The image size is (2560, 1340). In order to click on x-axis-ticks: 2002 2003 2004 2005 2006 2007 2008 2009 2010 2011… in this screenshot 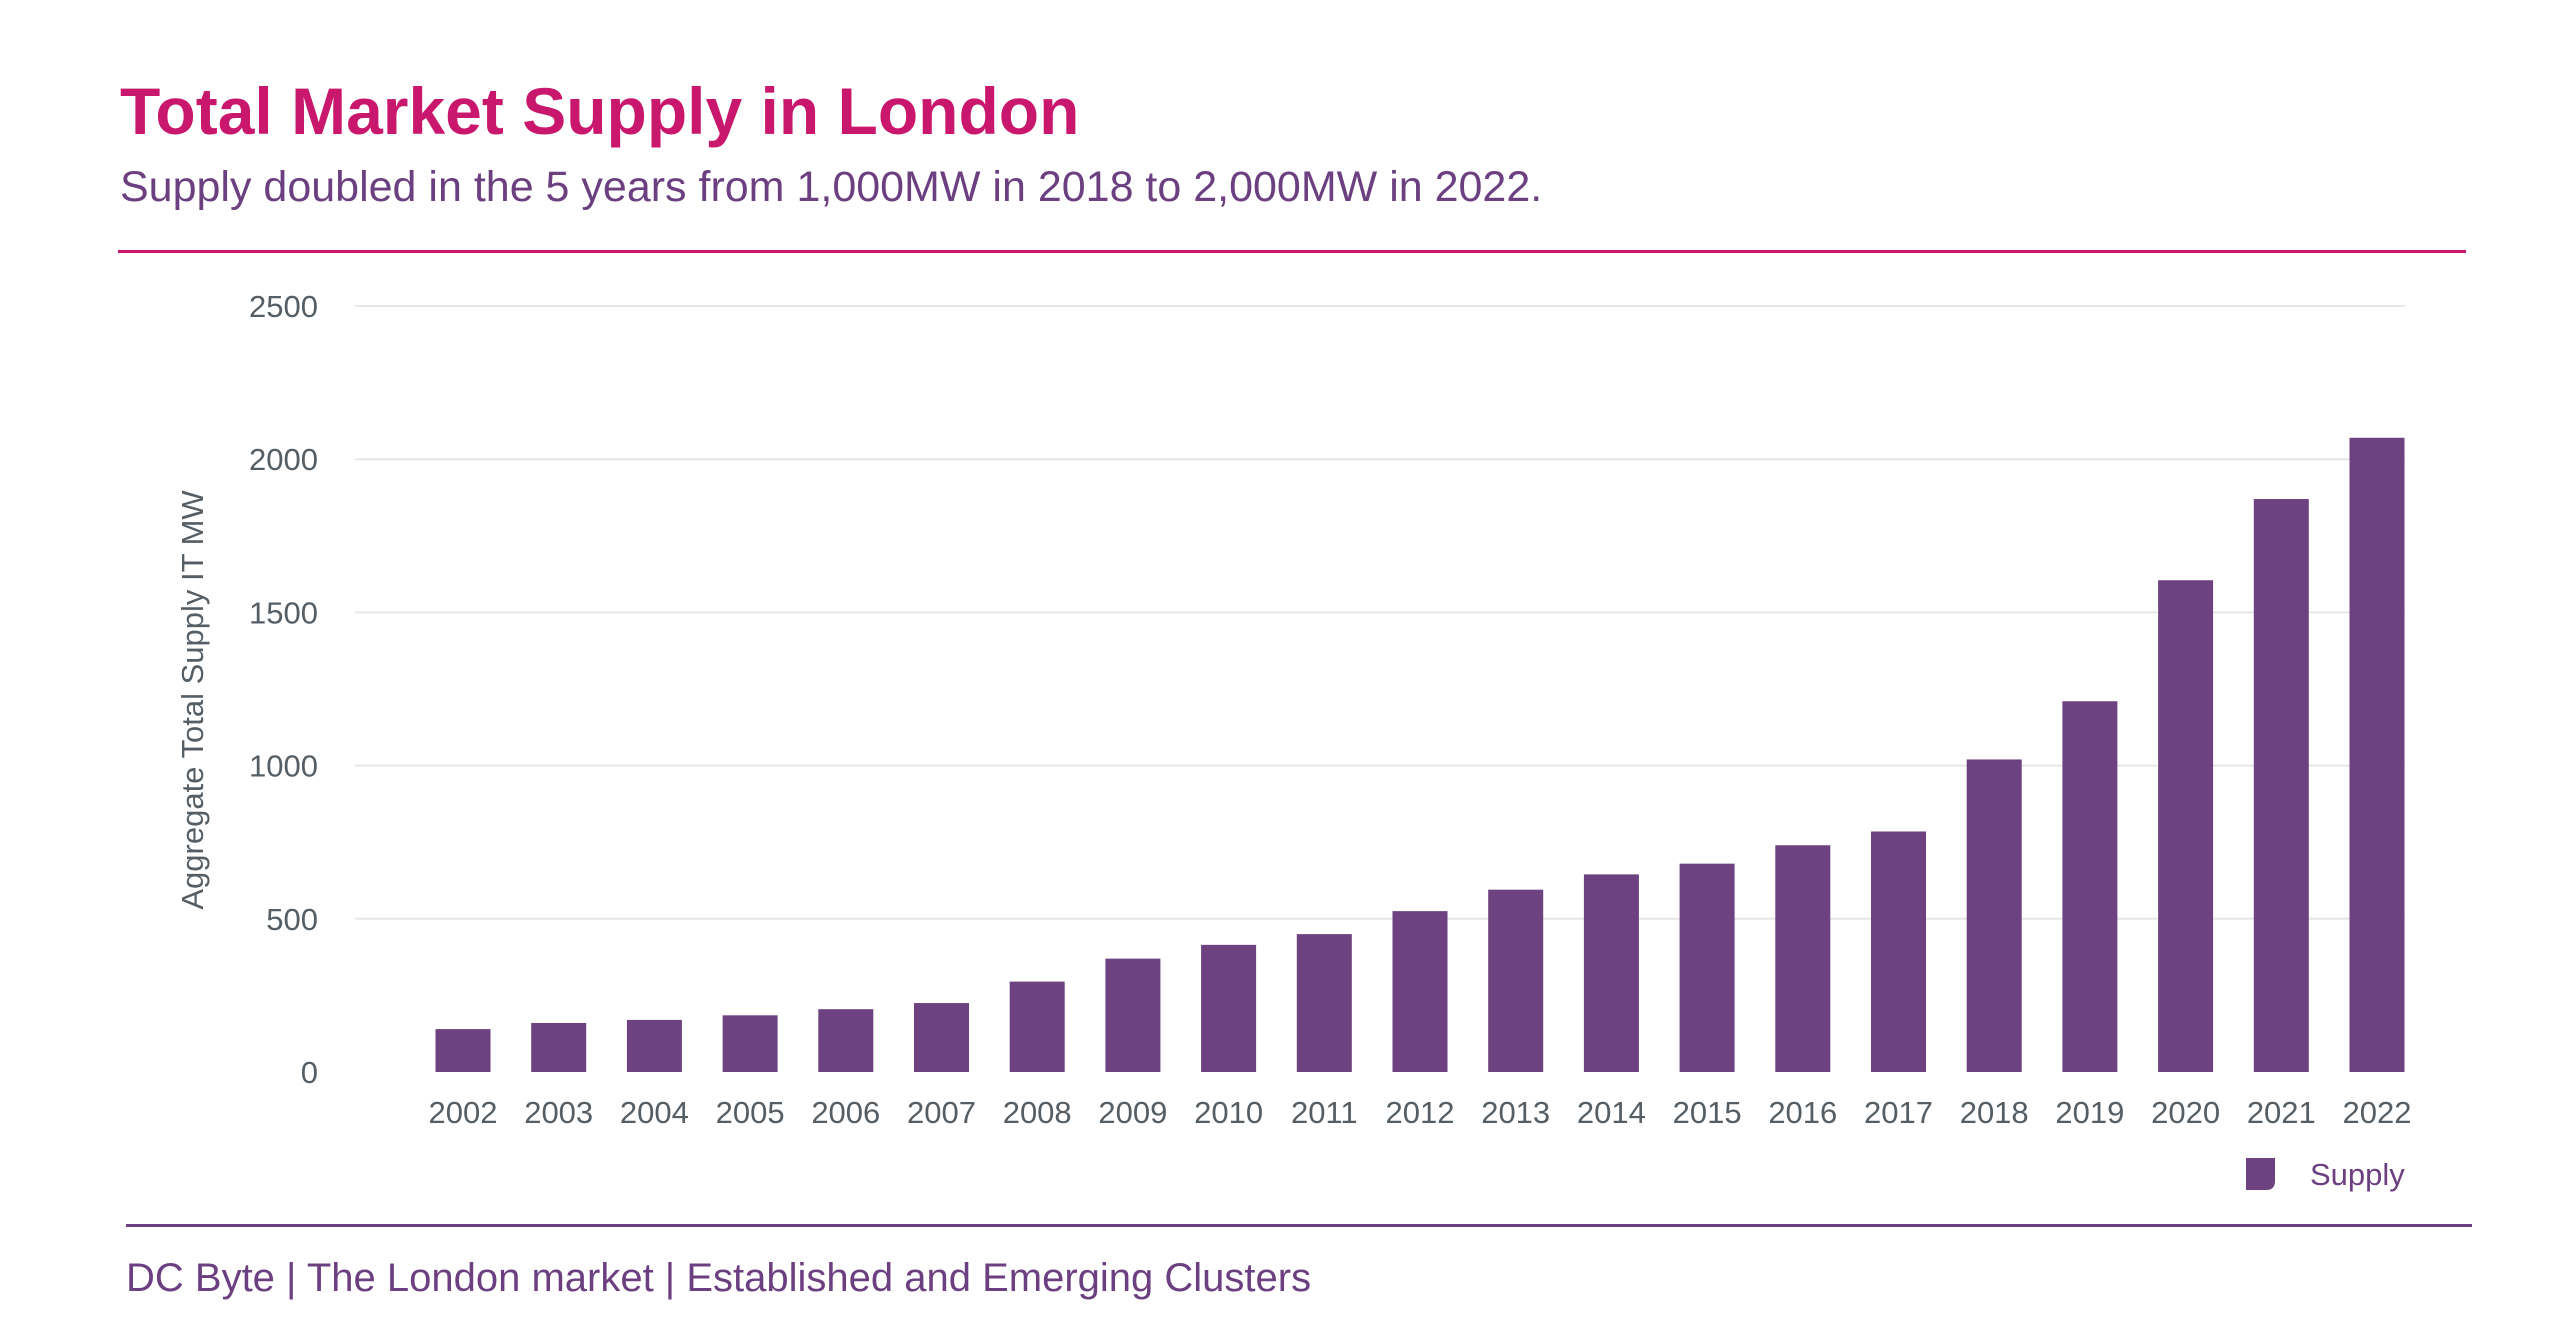, I will do `click(1420, 1112)`.